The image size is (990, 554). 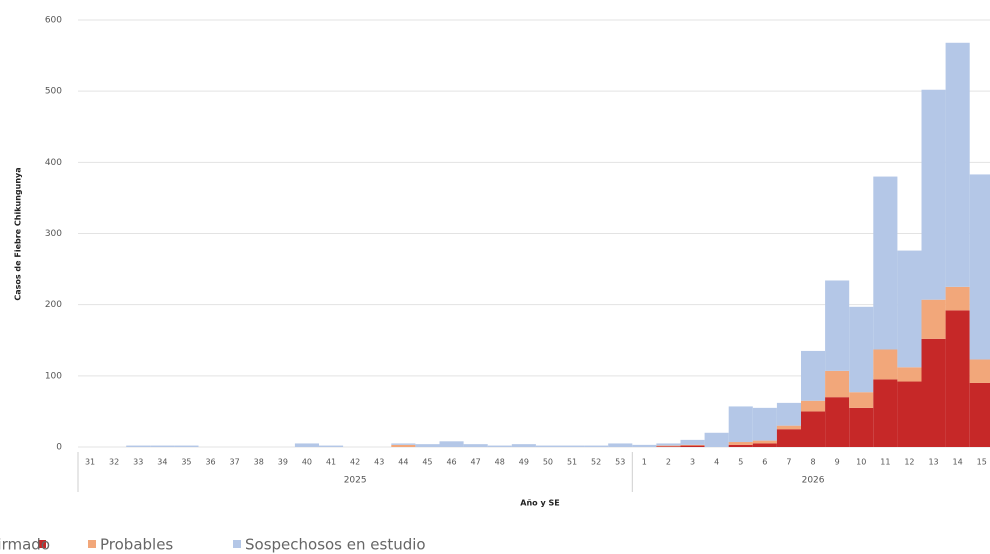 What do you see at coordinates (53, 376) in the screenshot?
I see `y-tick-label: 100` at bounding box center [53, 376].